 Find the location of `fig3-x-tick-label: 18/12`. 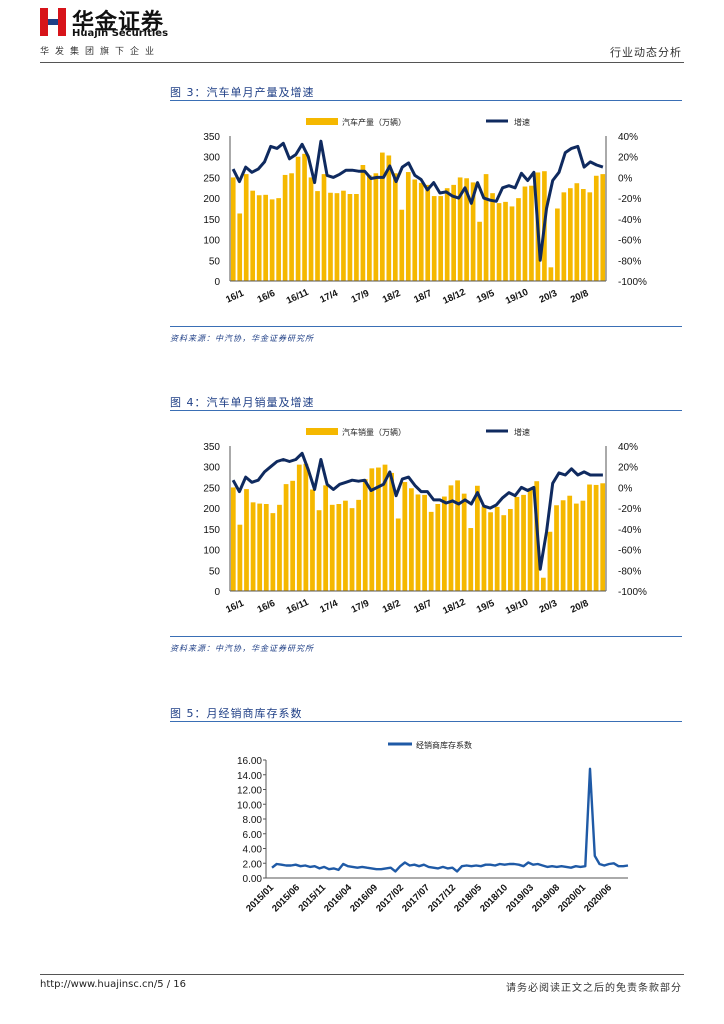

fig3-x-tick-label: 18/12 is located at coordinates (454, 297).